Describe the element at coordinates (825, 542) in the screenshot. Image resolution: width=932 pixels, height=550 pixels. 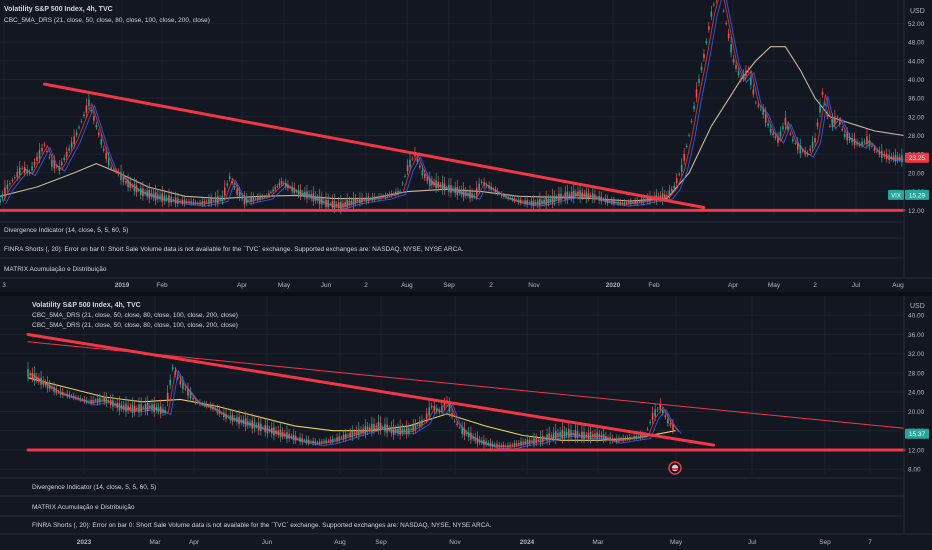
I see `x-tick-label: Sep` at that location.